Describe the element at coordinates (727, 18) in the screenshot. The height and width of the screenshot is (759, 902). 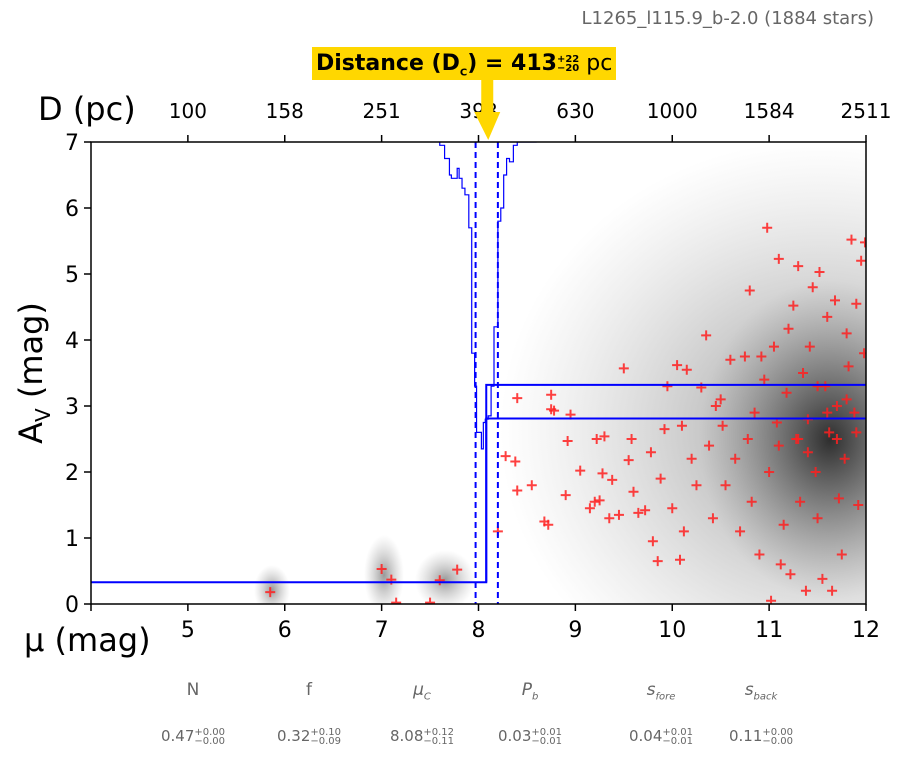
I see `figure-title: L1265_l115.9_b-2.0 (1884 stars)` at that location.